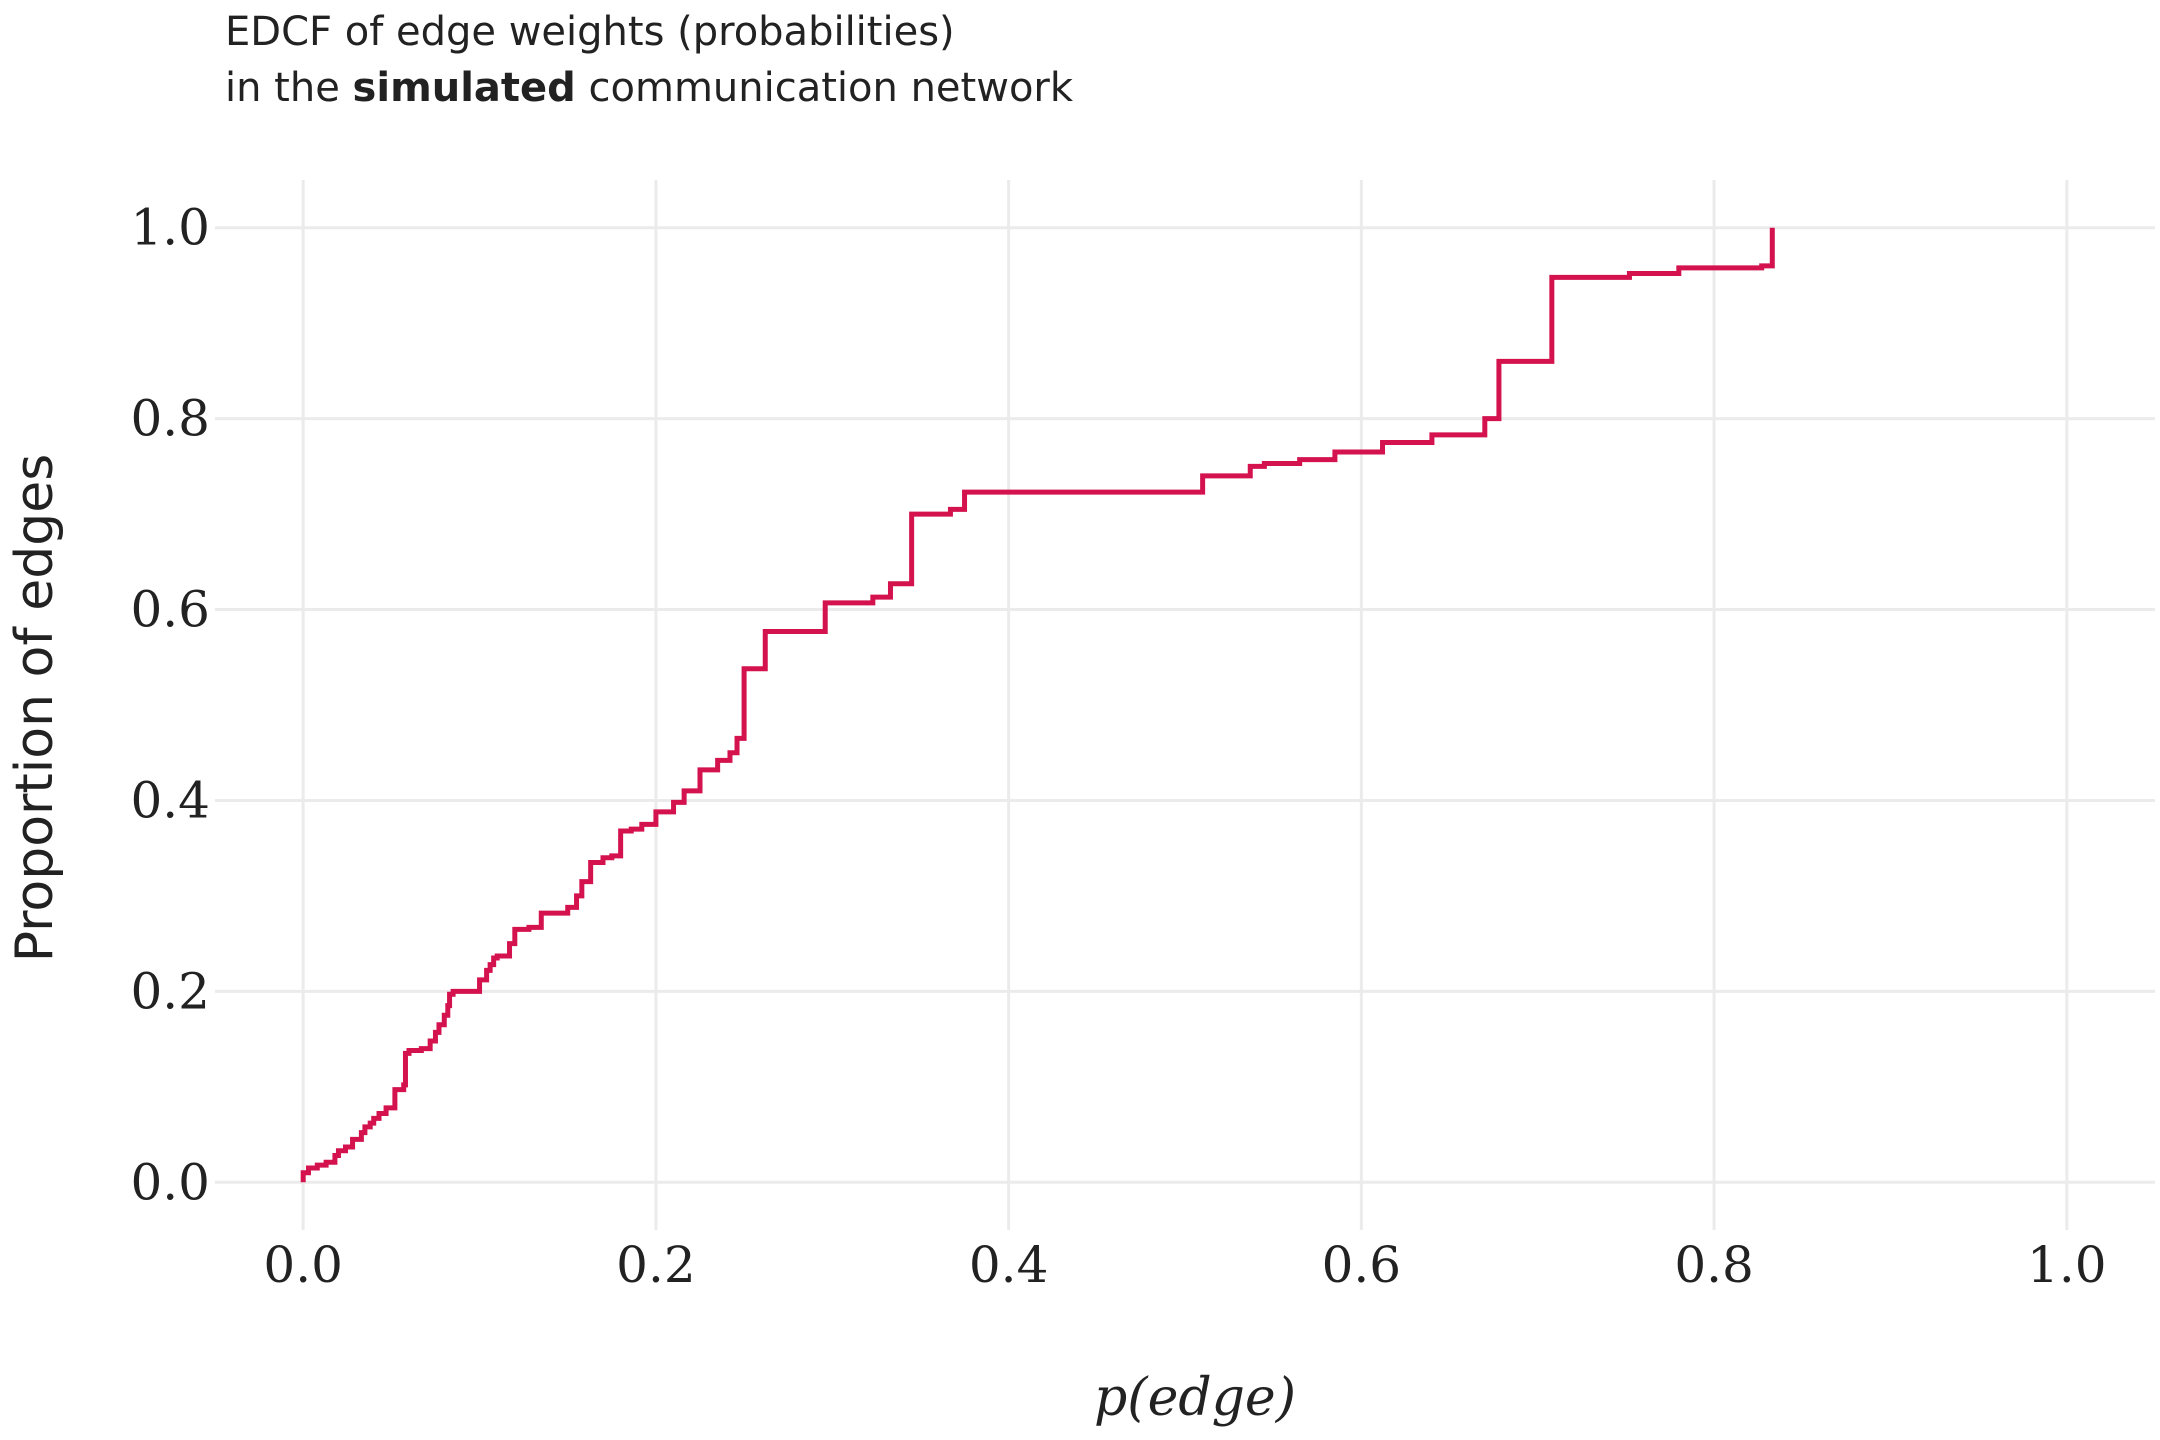 The height and width of the screenshot is (1440, 2160). Describe the element at coordinates (1362, 1265) in the screenshot. I see `x-tick-label: 0.6` at that location.